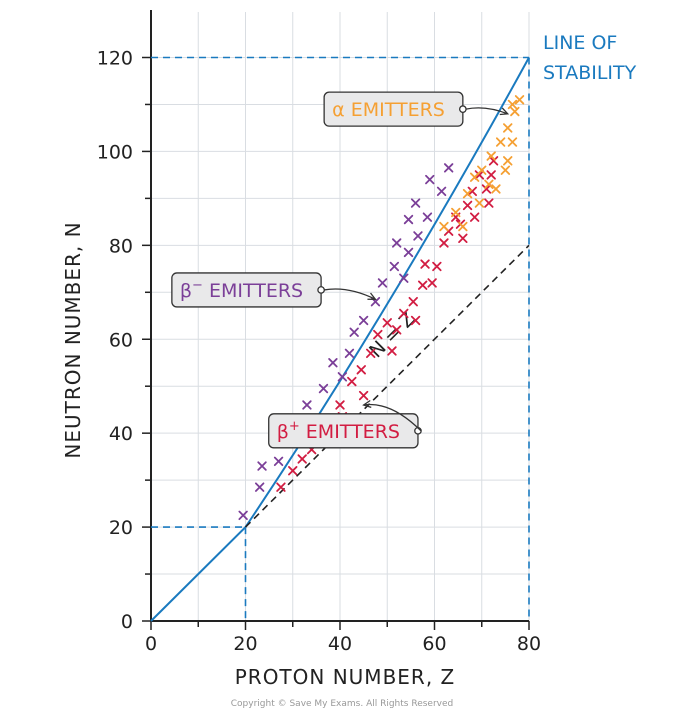  What do you see at coordinates (486, 111) in the screenshot?
I see `alpha-arrow` at bounding box center [486, 111].